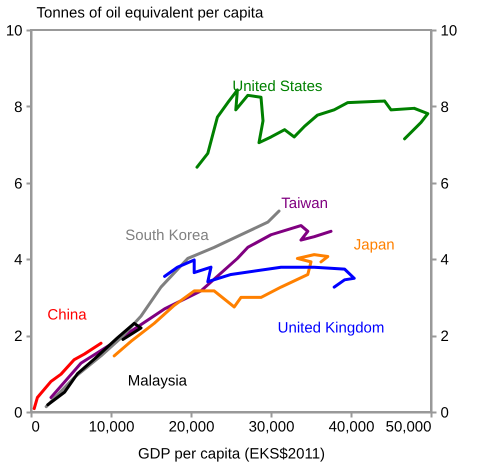 This screenshot has height=471, width=504. Describe the element at coordinates (444, 183) in the screenshot. I see `y2-tick-label: 6` at that location.